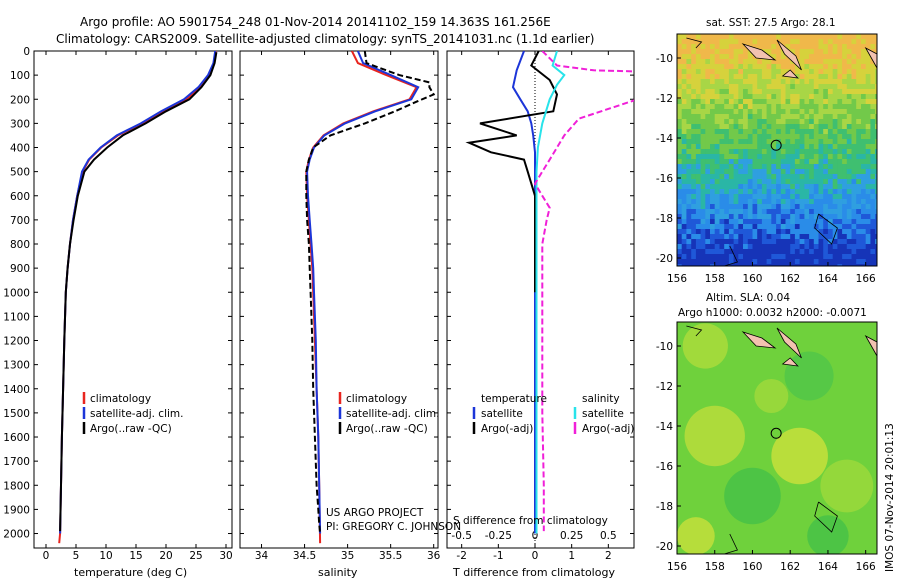 This screenshot has height=580, width=900. What do you see at coordinates (776, 433) in the screenshot?
I see `argo-float-marker` at bounding box center [776, 433].